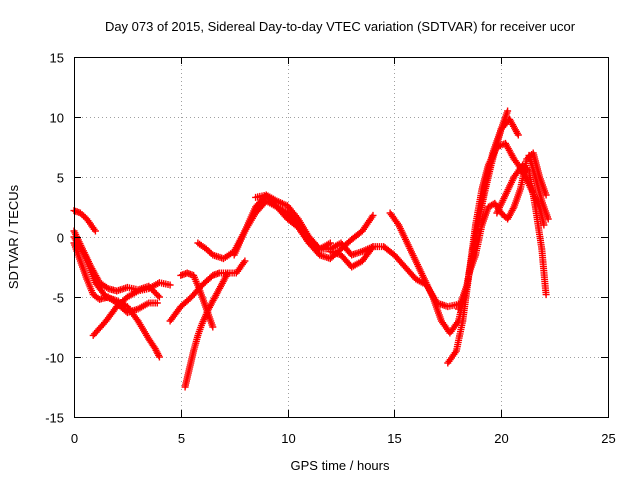 The height and width of the screenshot is (480, 640). Describe the element at coordinates (57, 118) in the screenshot. I see `y-tick-label: 10` at that location.